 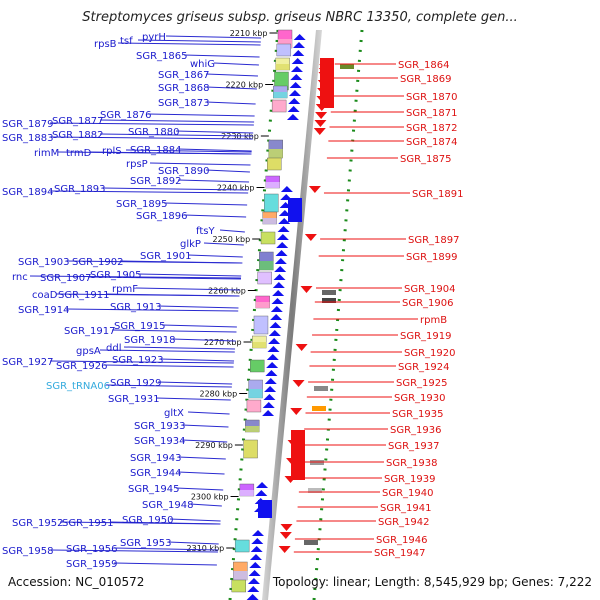 I want to click on right-gene-label: SGR_1938, so click(x=412, y=463).